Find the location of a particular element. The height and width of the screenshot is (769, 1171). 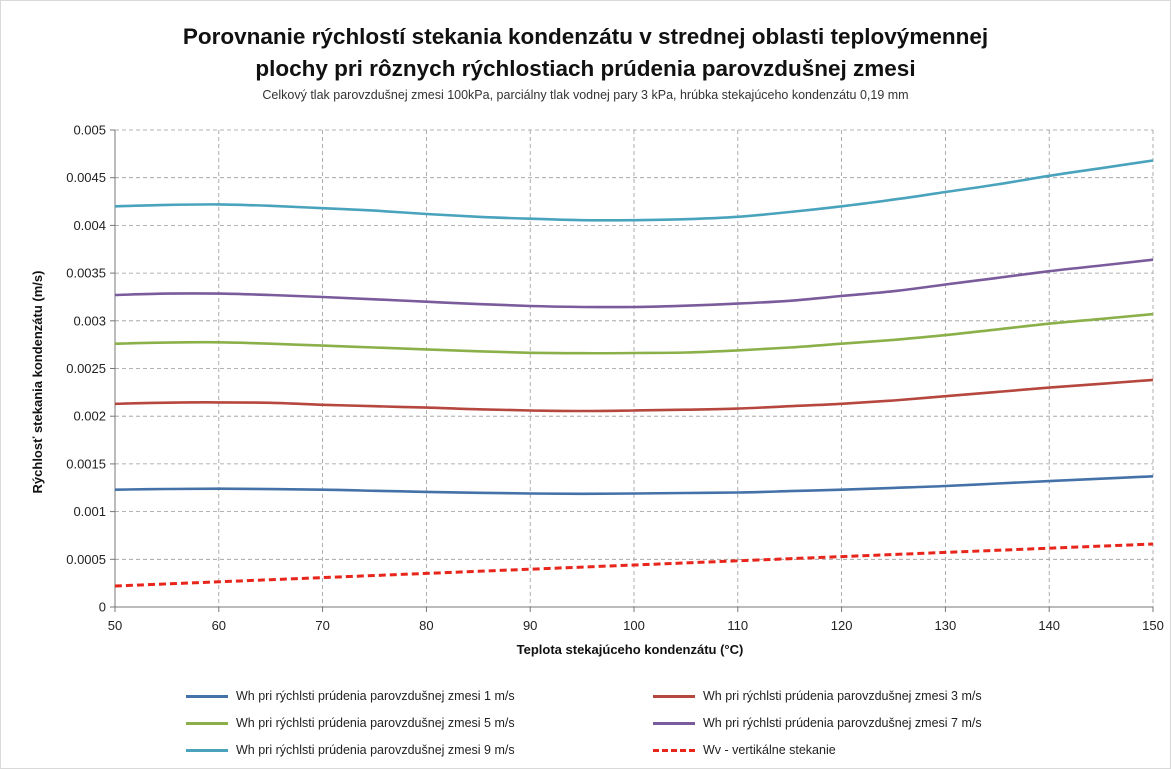

legend-label: Wv - vertikálne stekanie is located at coordinates (769, 750).